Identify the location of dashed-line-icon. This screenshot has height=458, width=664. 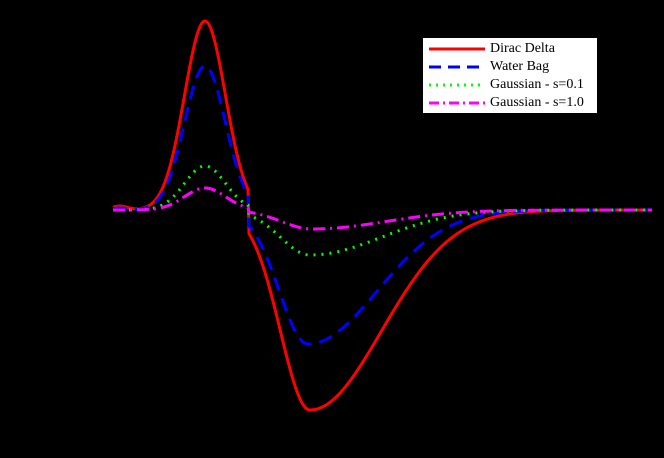
(457, 67).